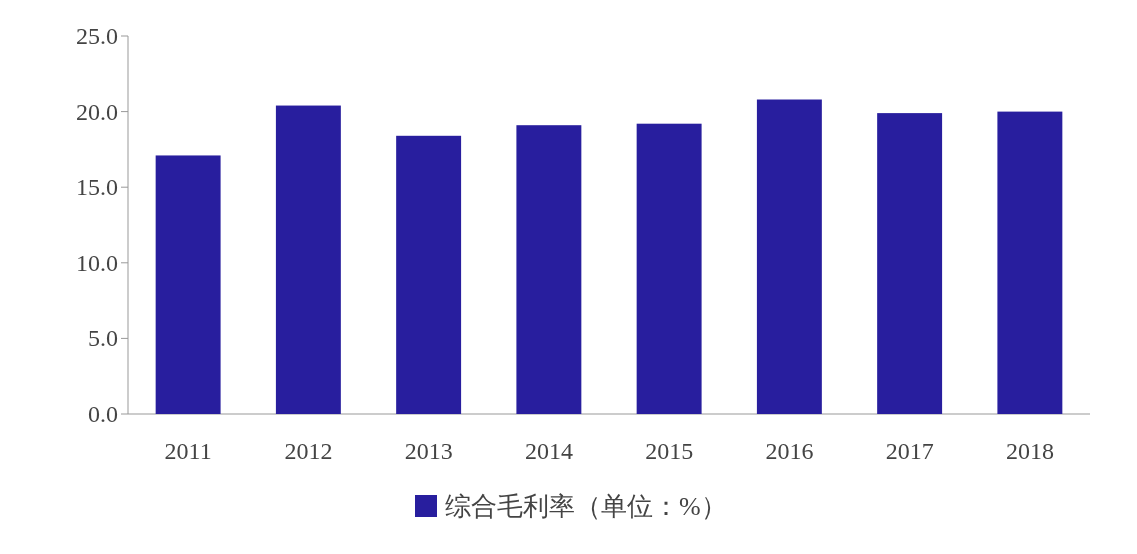 The image size is (1137, 554). I want to click on y-tick-label: 10.0, so click(97, 262).